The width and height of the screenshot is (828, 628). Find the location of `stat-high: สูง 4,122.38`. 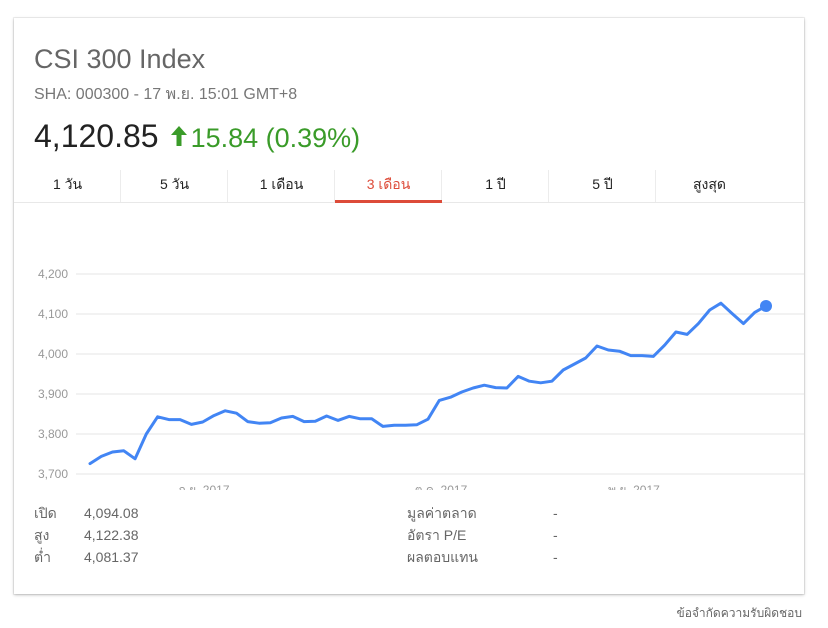

stat-high: สูง 4,122.38 is located at coordinates (86, 535).